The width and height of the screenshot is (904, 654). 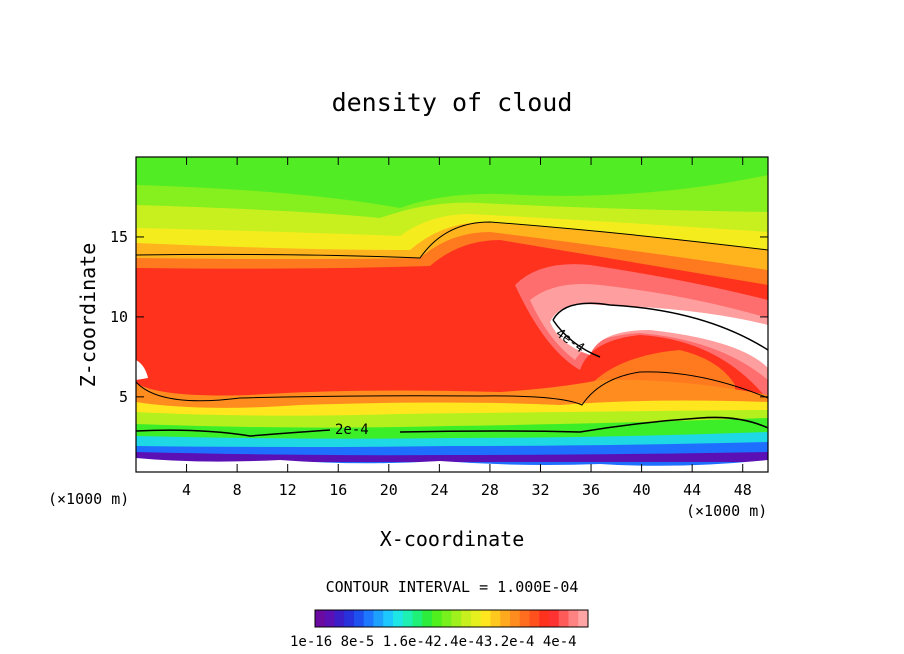 What do you see at coordinates (743, 490) in the screenshot?
I see `x-tick-label: 48` at bounding box center [743, 490].